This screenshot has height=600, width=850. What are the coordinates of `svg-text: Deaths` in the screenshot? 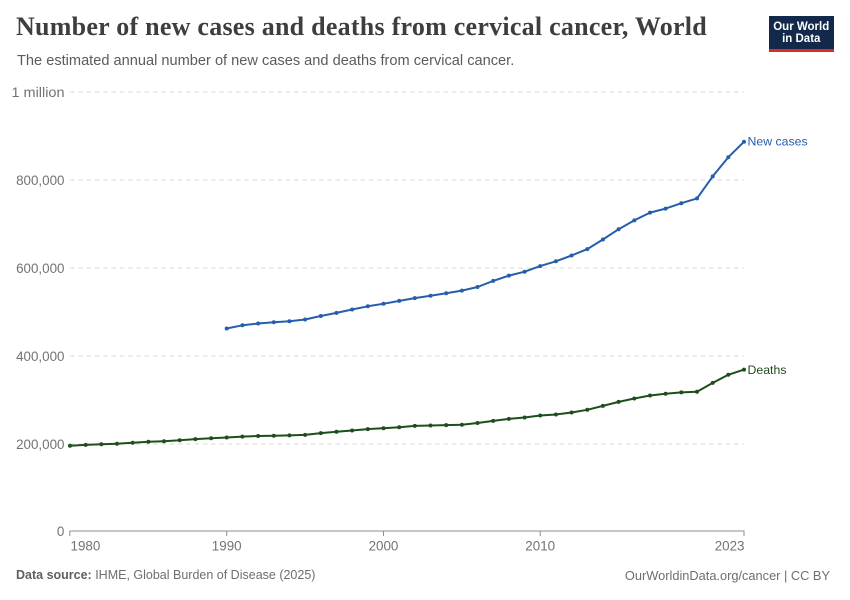 It's located at (767, 370).